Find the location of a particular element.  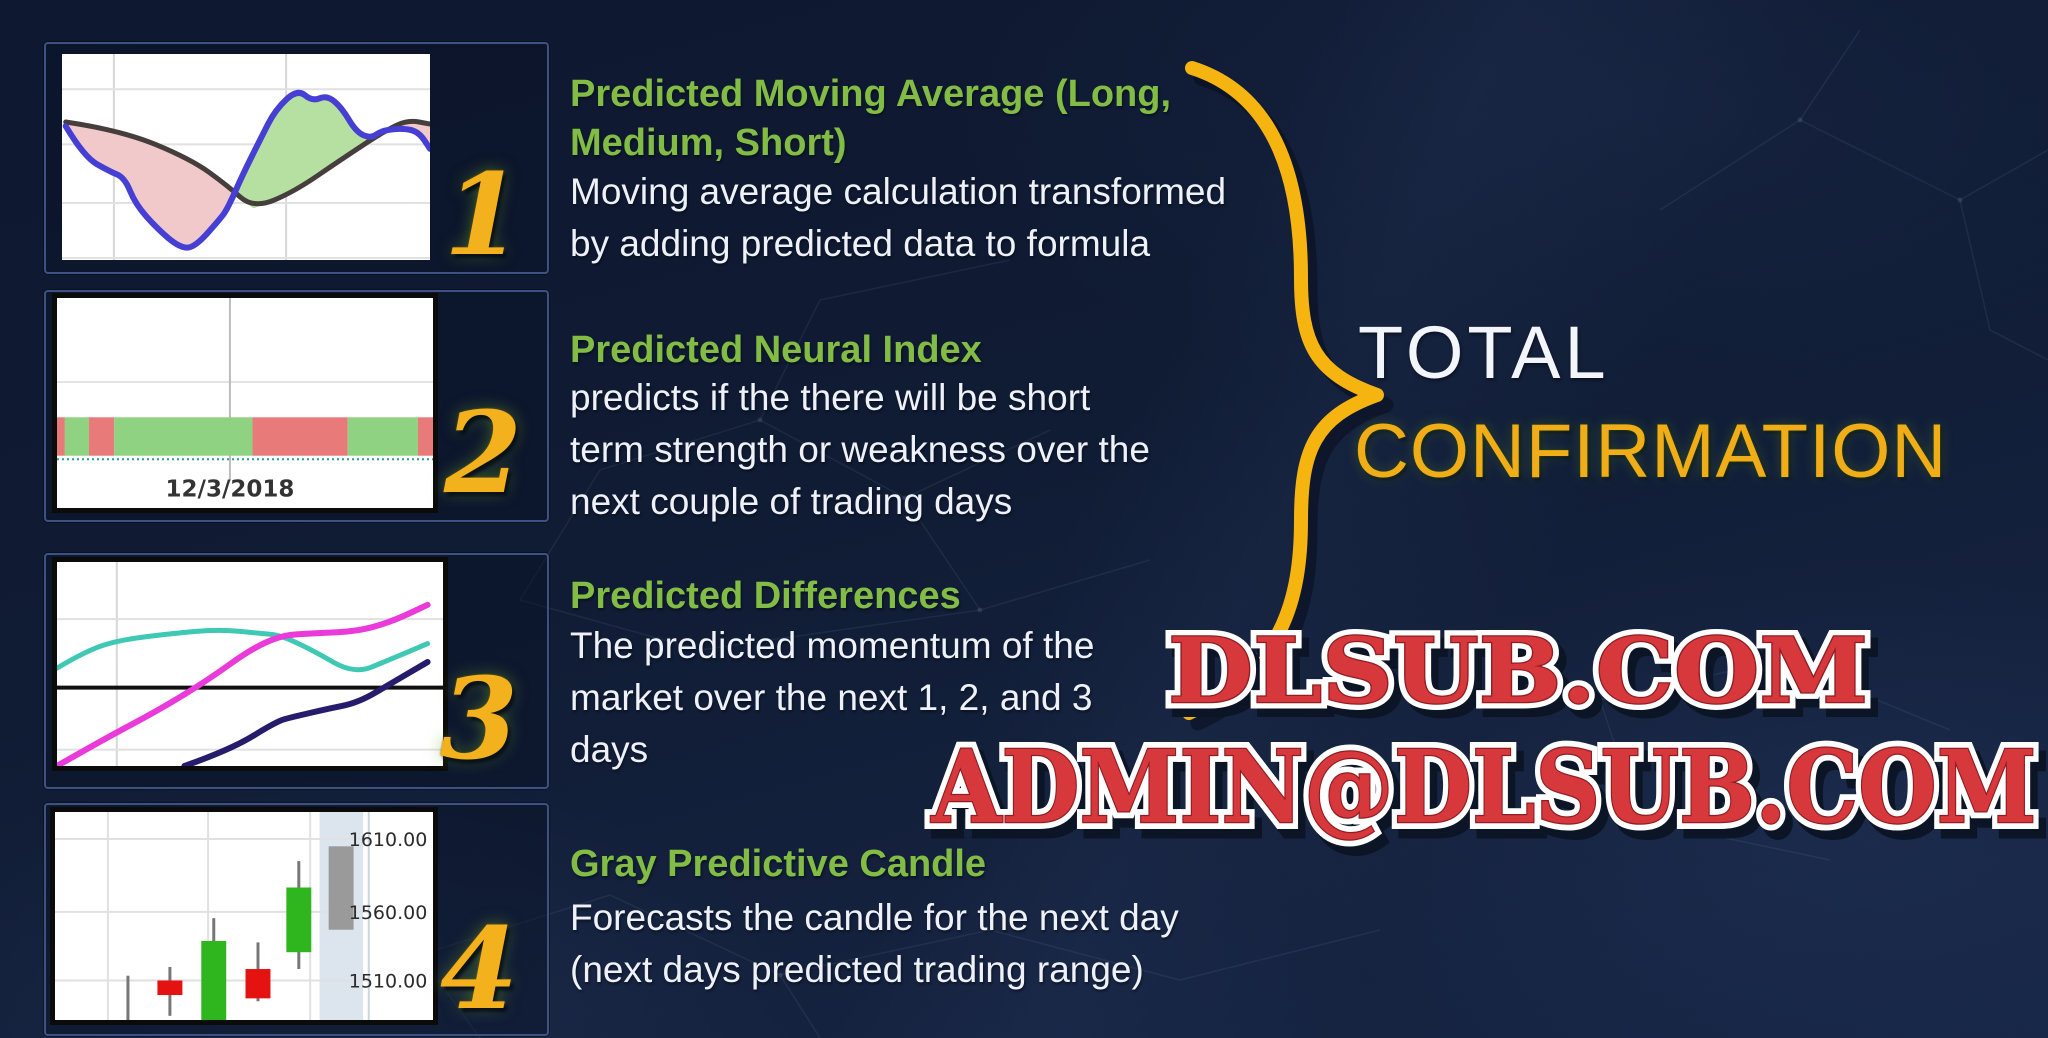

site-watermark-shadow: DLSUB.COM is located at coordinates (1525, 677).